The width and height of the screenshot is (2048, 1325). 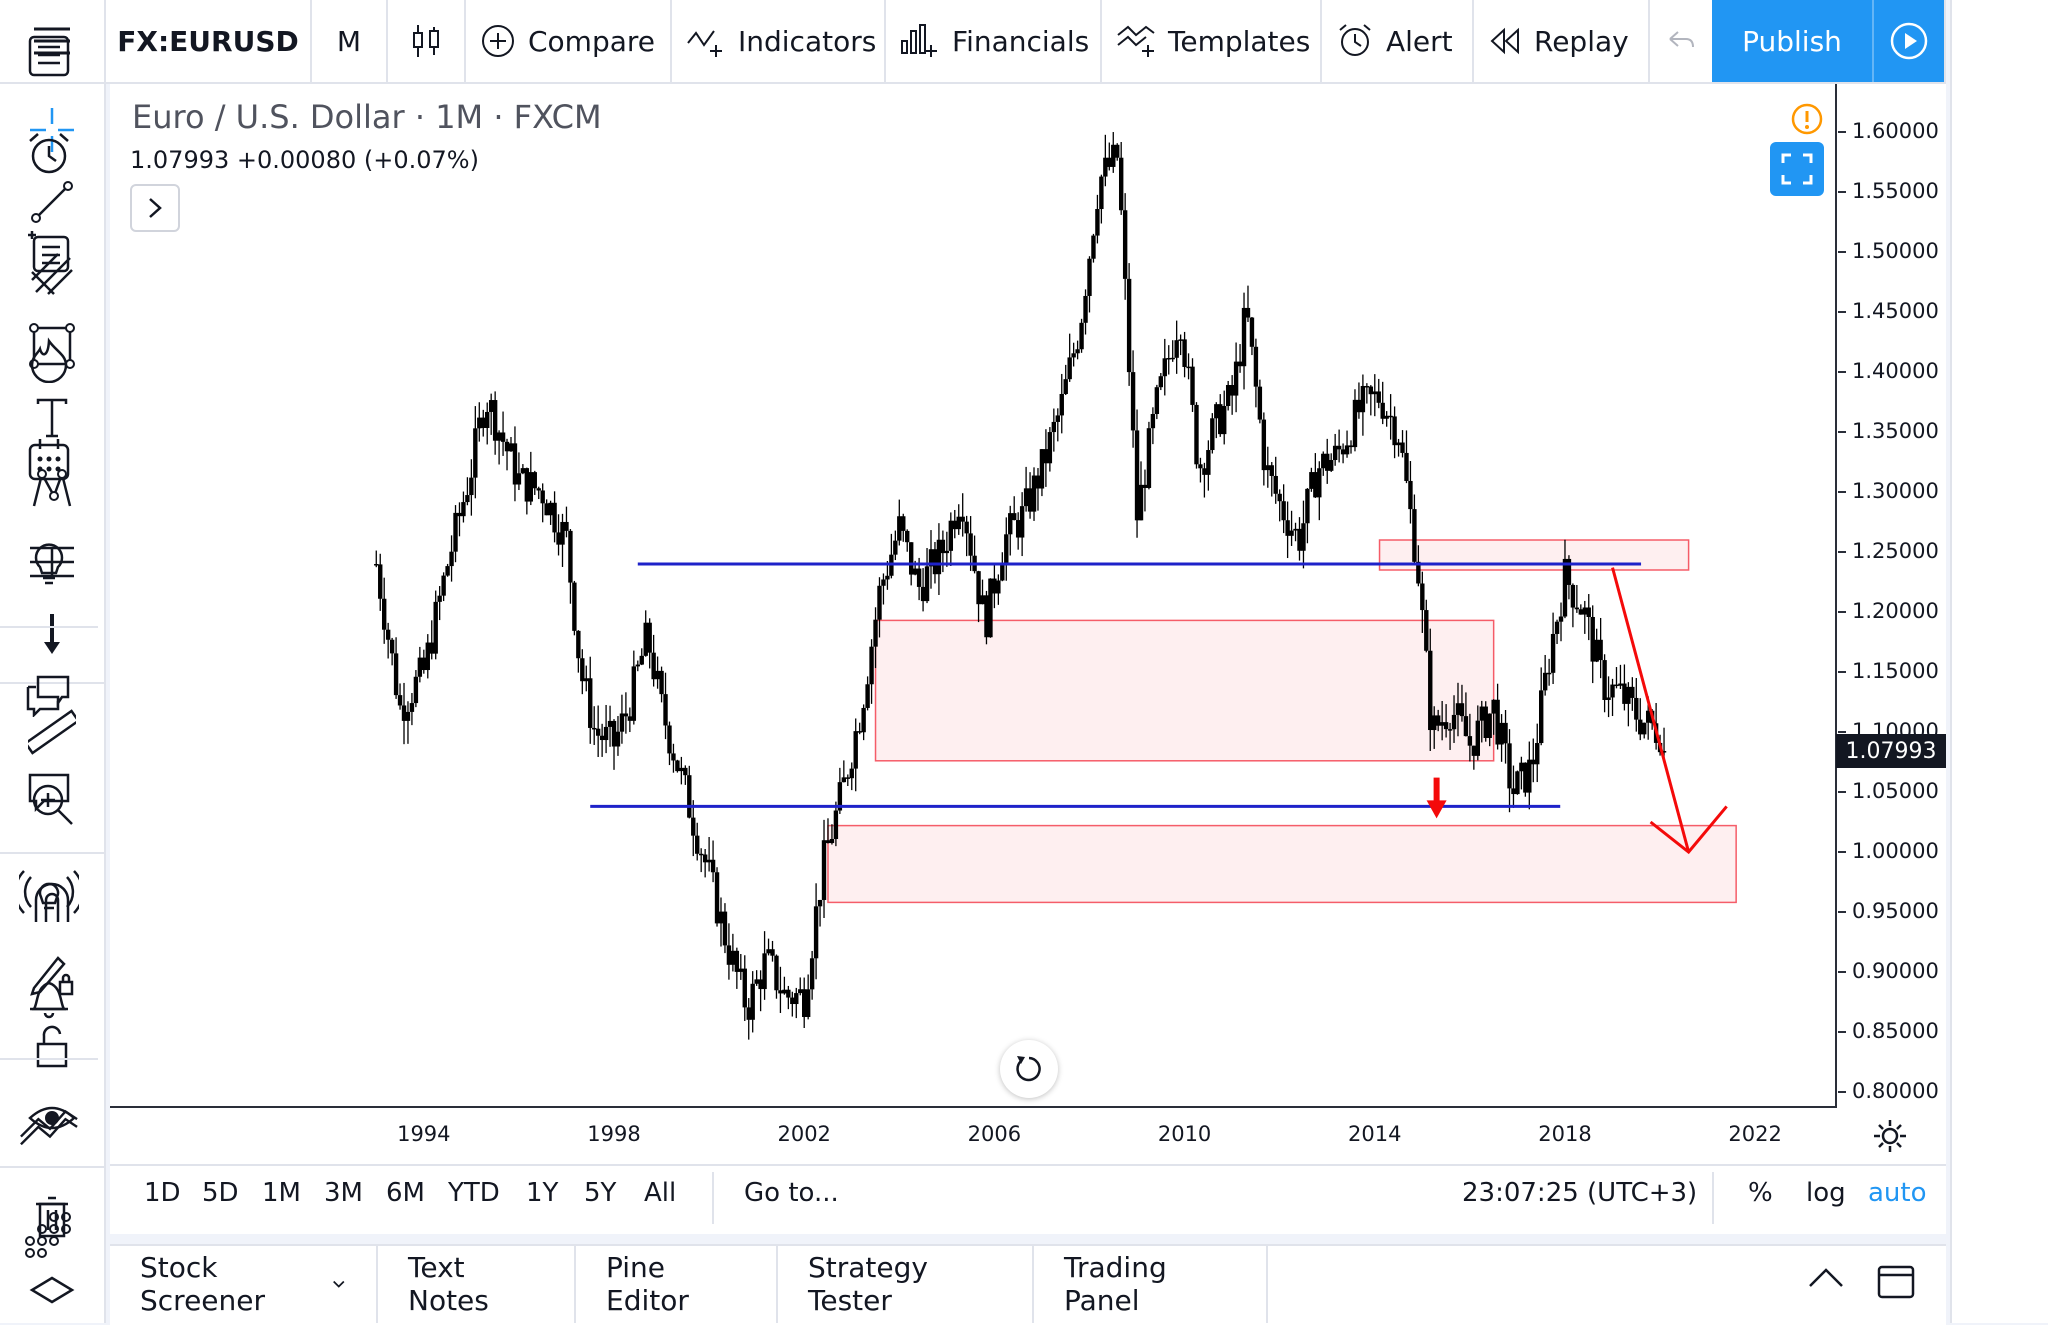 I want to click on refresh-icon, so click(x=1028, y=1069).